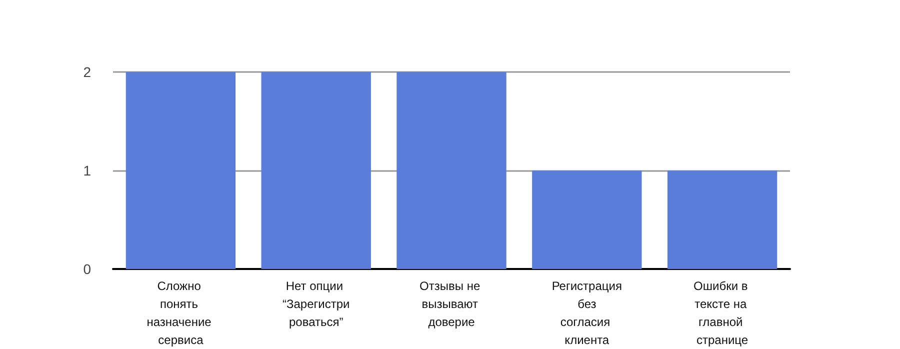  Describe the element at coordinates (87, 269) in the screenshot. I see `y-tick-label: 0` at that location.